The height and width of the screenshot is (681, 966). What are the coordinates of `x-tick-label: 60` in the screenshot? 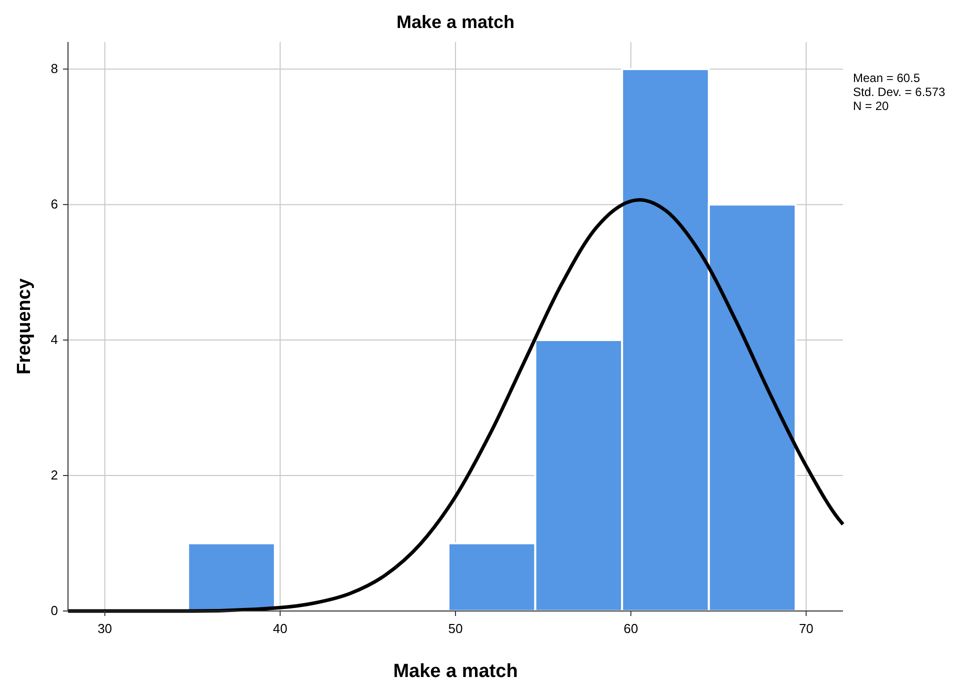 It's located at (631, 628).